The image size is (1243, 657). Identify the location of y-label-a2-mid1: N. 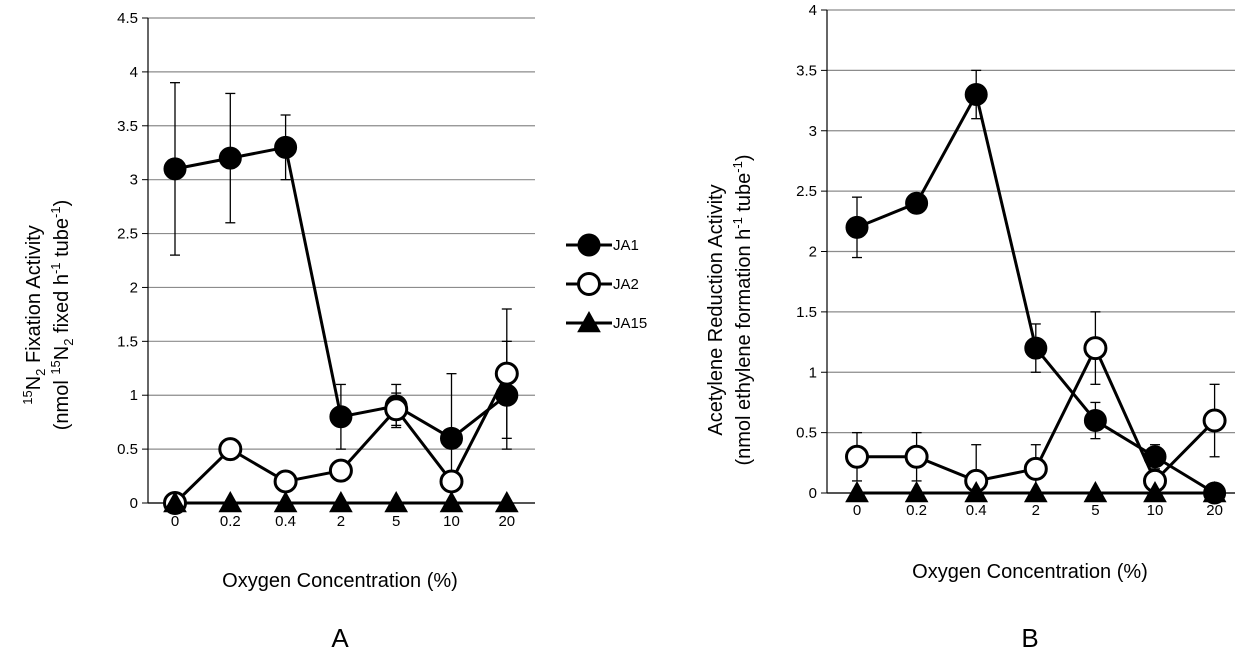
(62, 353).